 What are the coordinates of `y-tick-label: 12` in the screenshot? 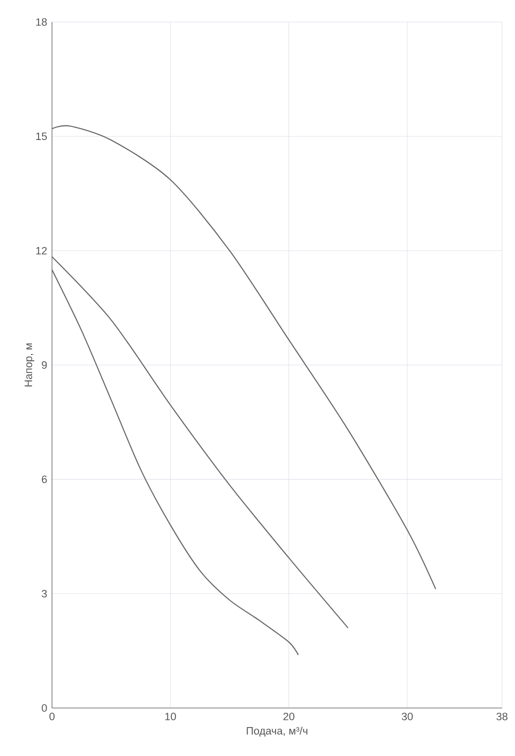 It's located at (41, 250).